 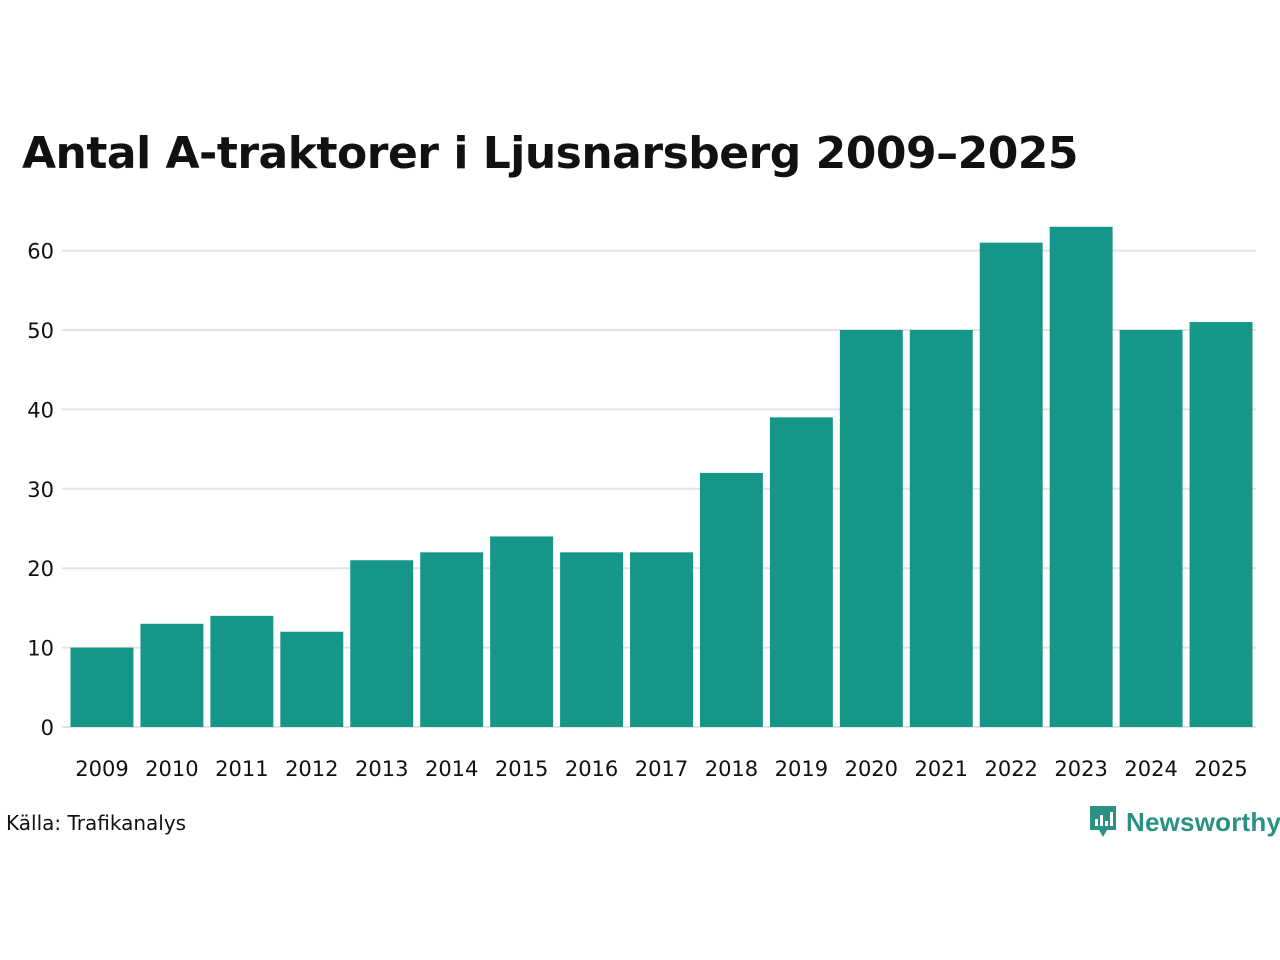 I want to click on x-tick-label: 2023, so click(x=1080, y=769).